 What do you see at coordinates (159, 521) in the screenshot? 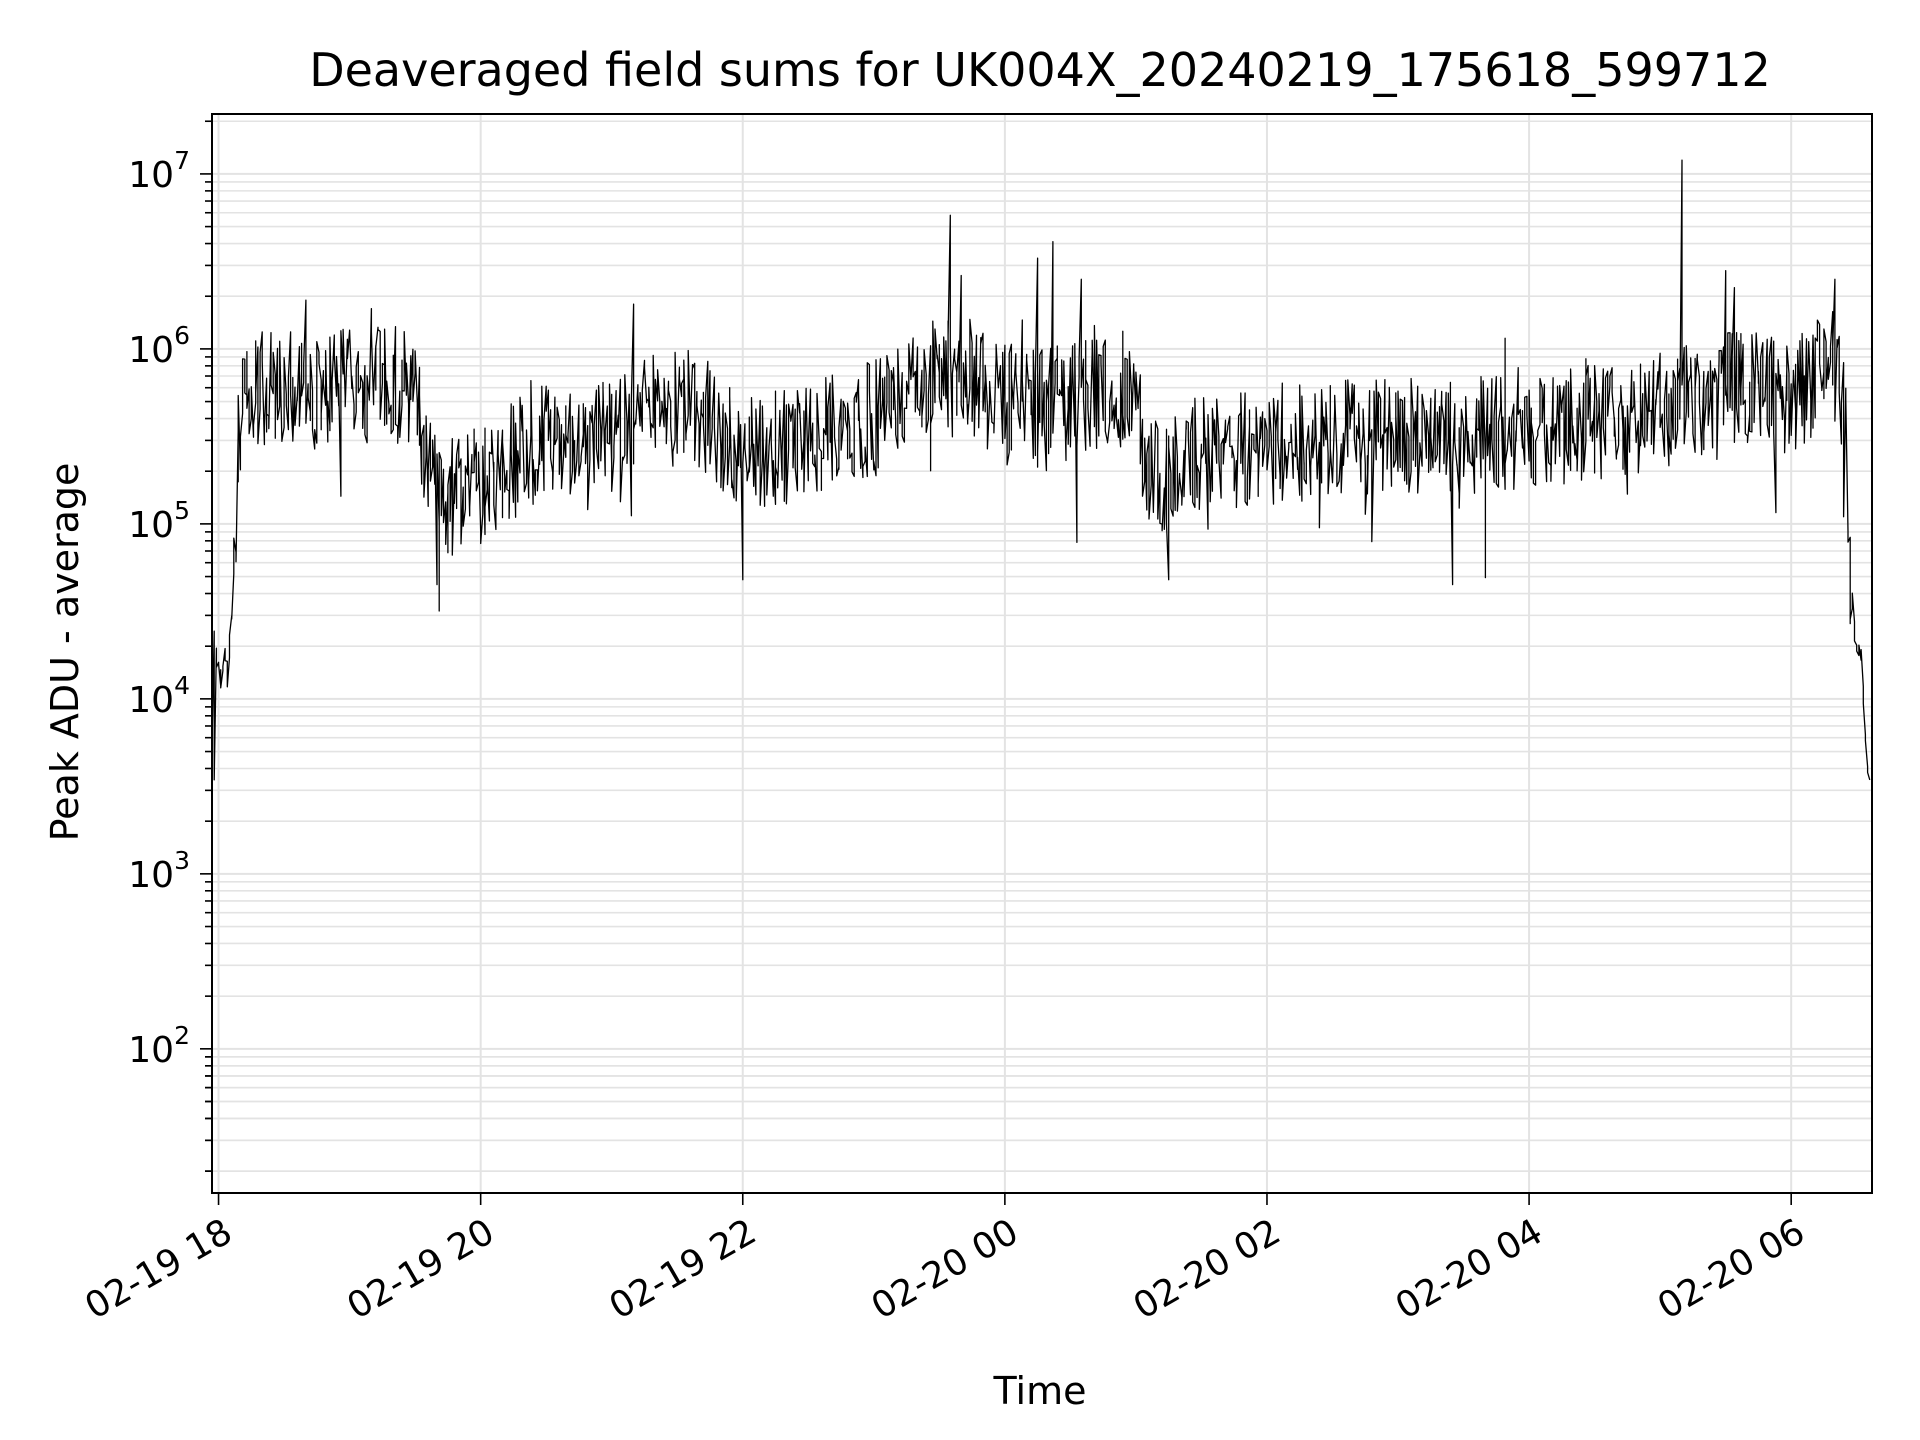
I see `y-tick-label: 10⁵` at bounding box center [159, 521].